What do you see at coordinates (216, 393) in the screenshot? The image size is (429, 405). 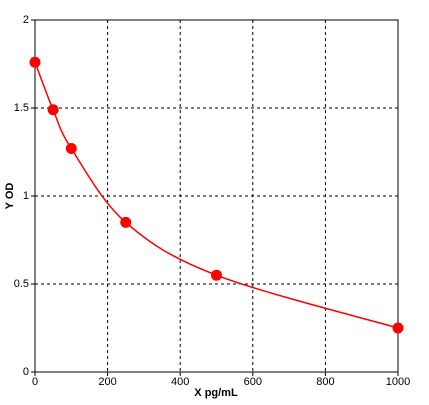 I see `x-axis-label: X pg/mL` at bounding box center [216, 393].